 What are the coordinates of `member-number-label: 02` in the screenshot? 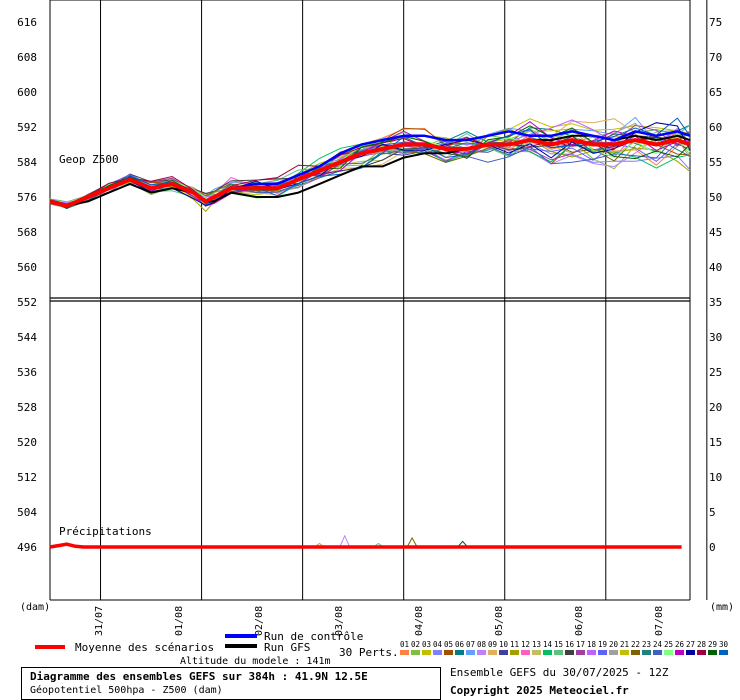 It's located at (415, 644).